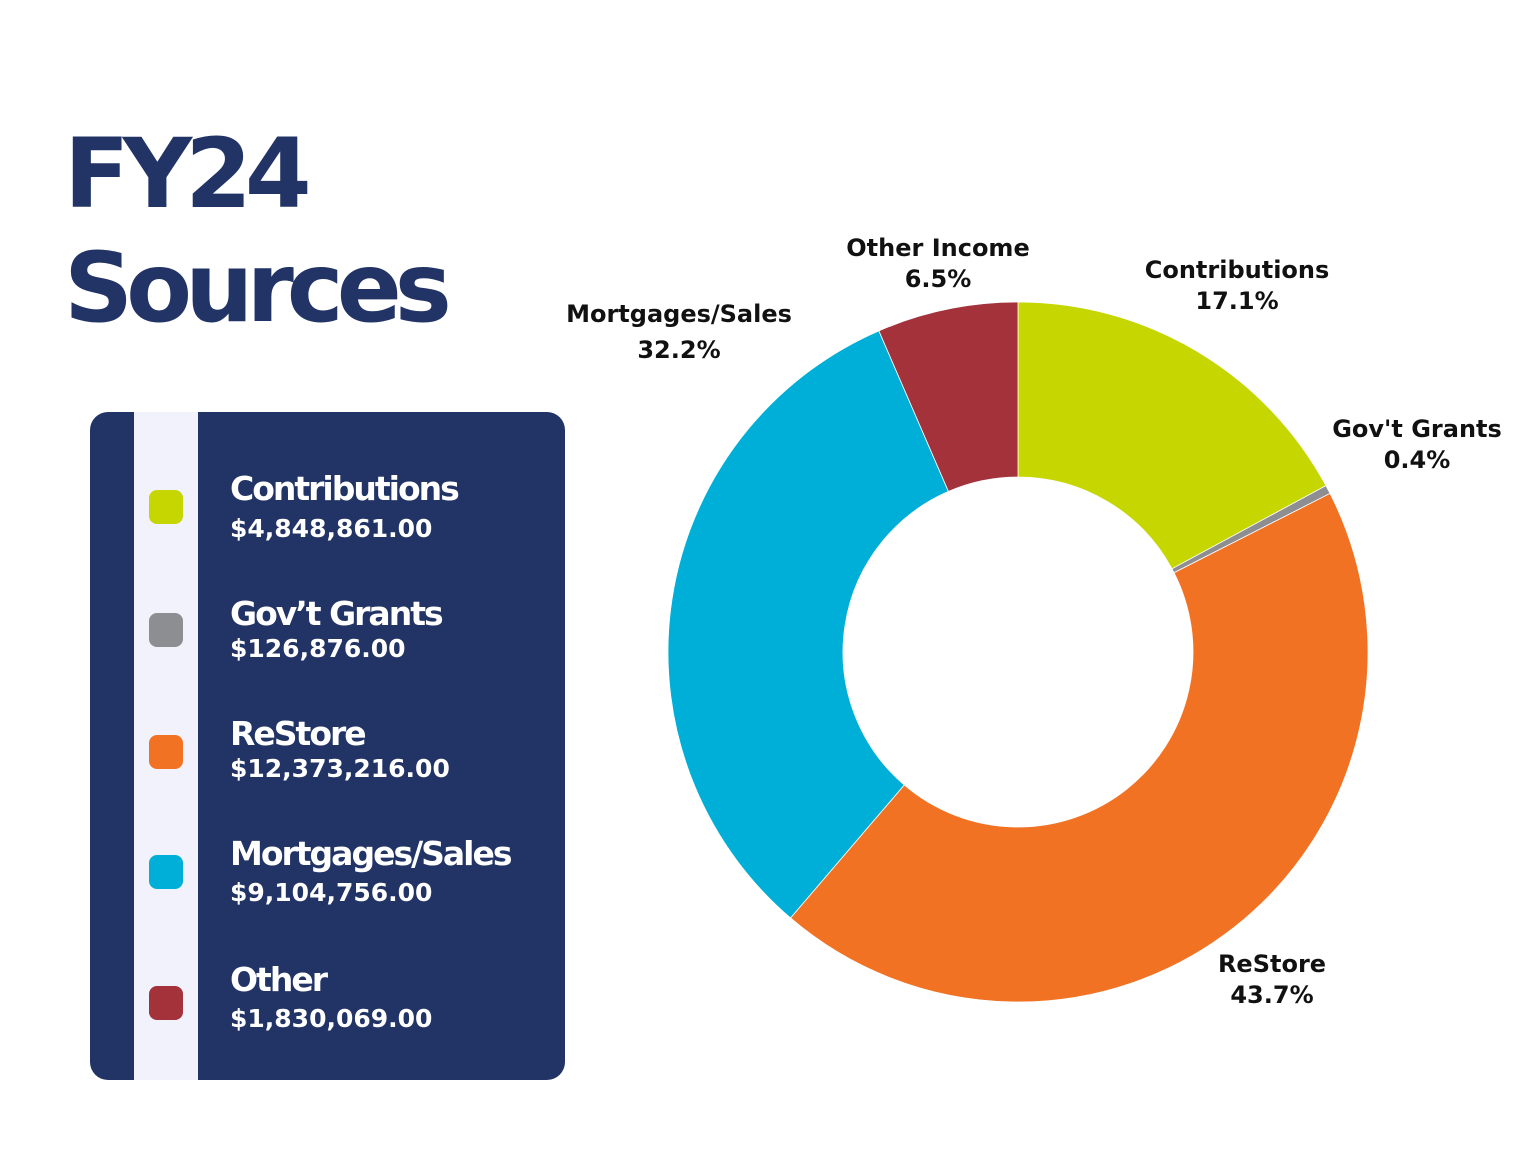  What do you see at coordinates (808, 624) in the screenshot?
I see `slice-mortgages-sales` at bounding box center [808, 624].